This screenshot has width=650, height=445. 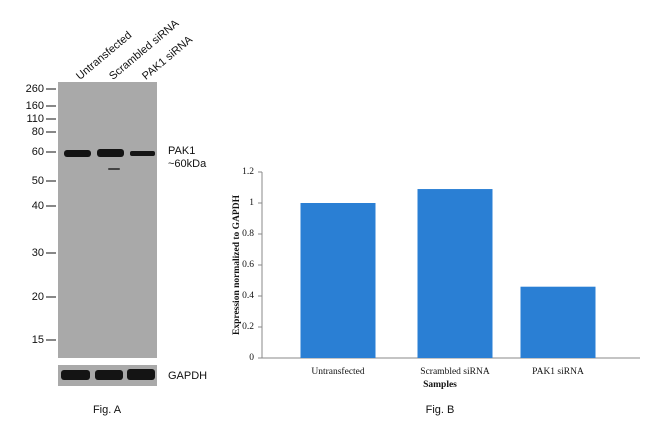 What do you see at coordinates (558, 372) in the screenshot?
I see `x-tick-label: PAK1 siRNA` at bounding box center [558, 372].